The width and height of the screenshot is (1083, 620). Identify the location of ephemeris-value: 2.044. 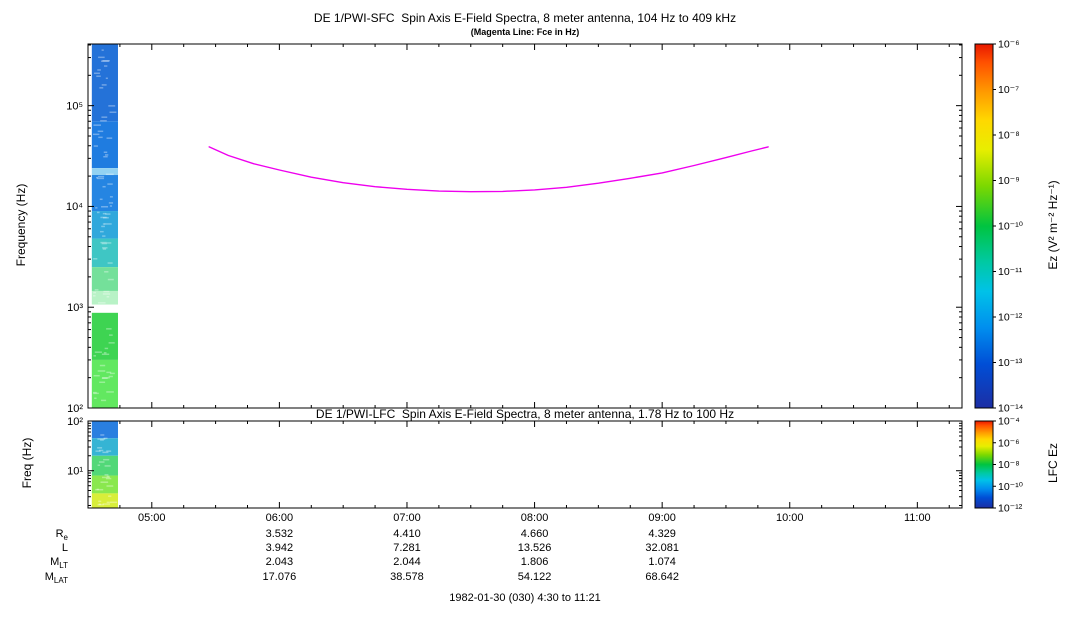
(407, 562).